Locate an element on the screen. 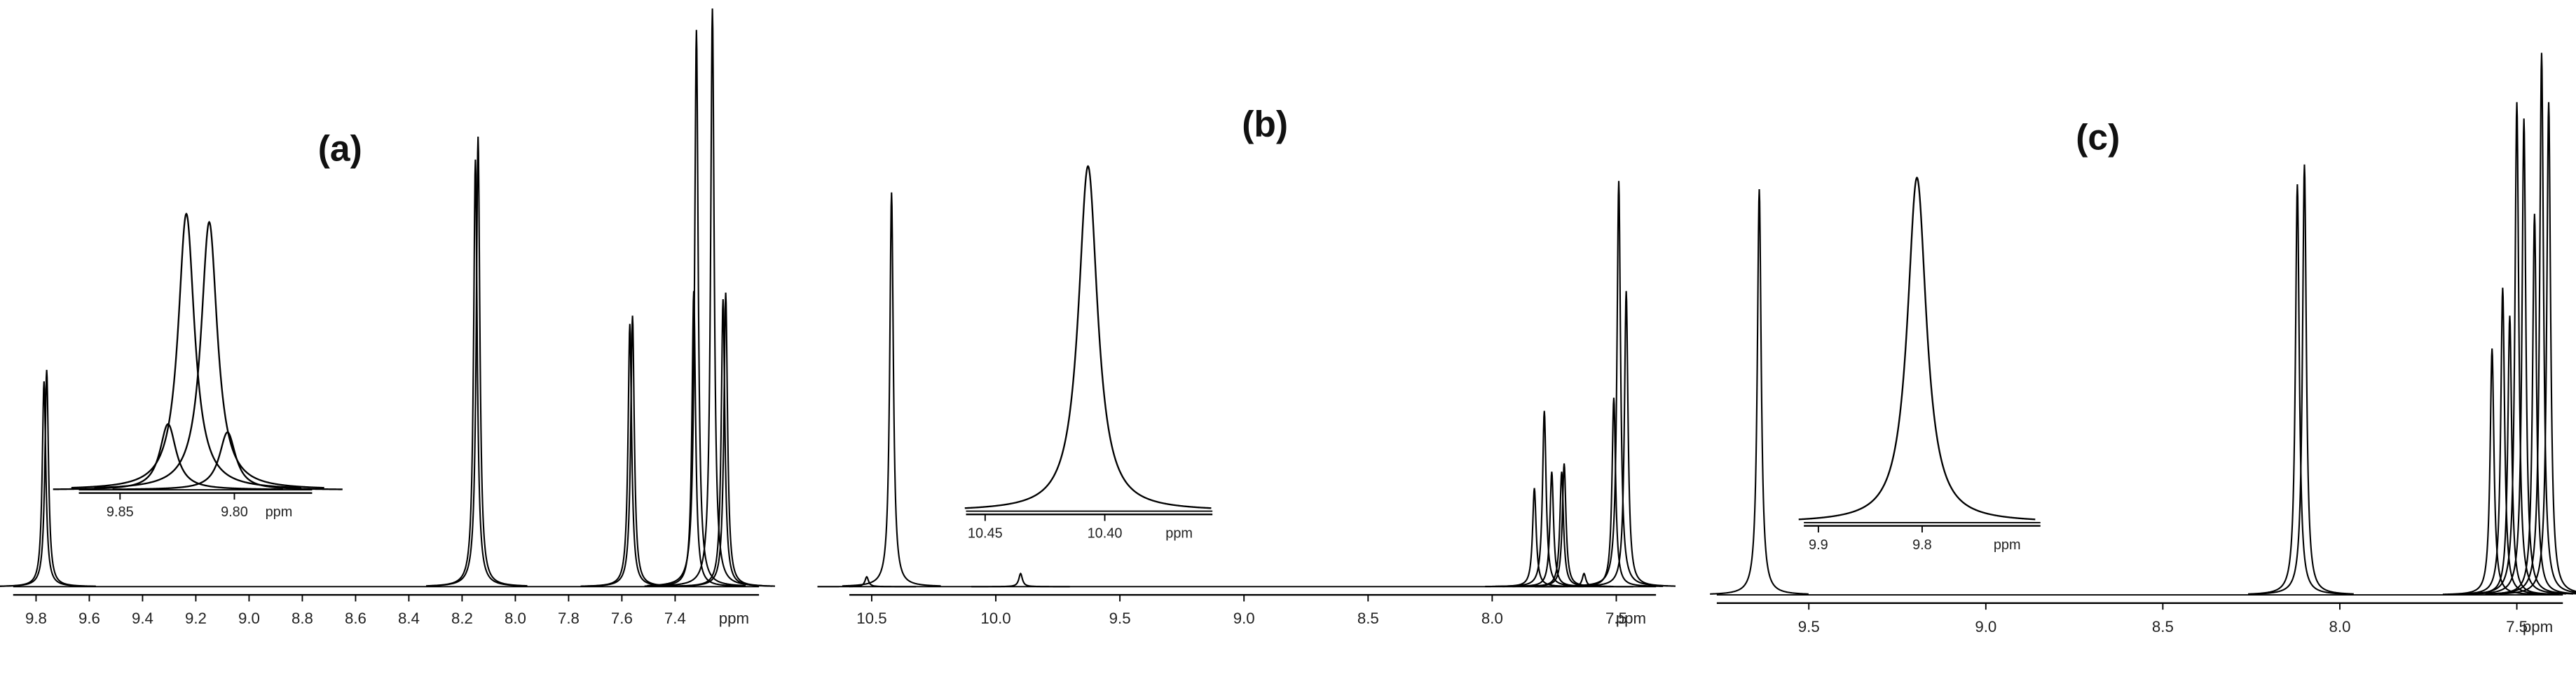  x-tick-label: 10.0 is located at coordinates (995, 618).